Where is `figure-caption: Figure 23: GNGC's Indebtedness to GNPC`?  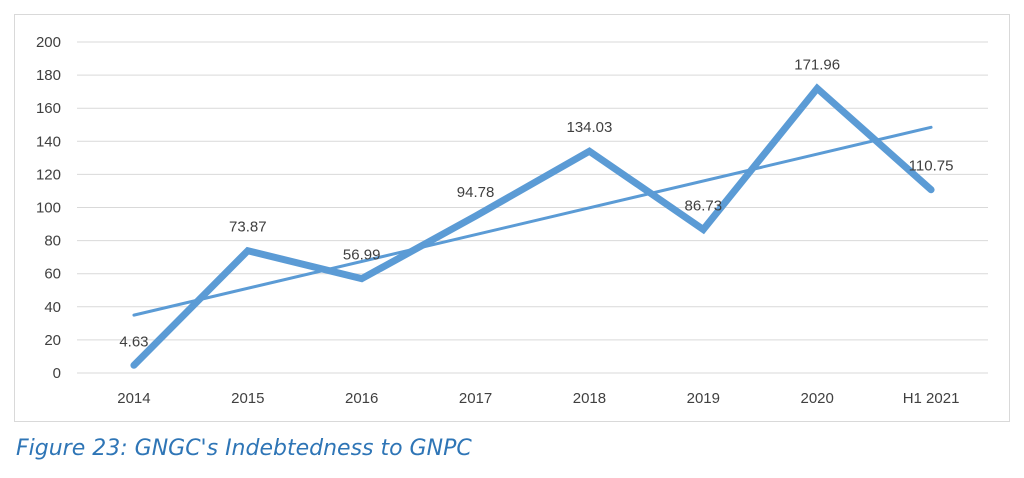
figure-caption: Figure 23: GNGC's Indebtedness to GNPC is located at coordinates (244, 448).